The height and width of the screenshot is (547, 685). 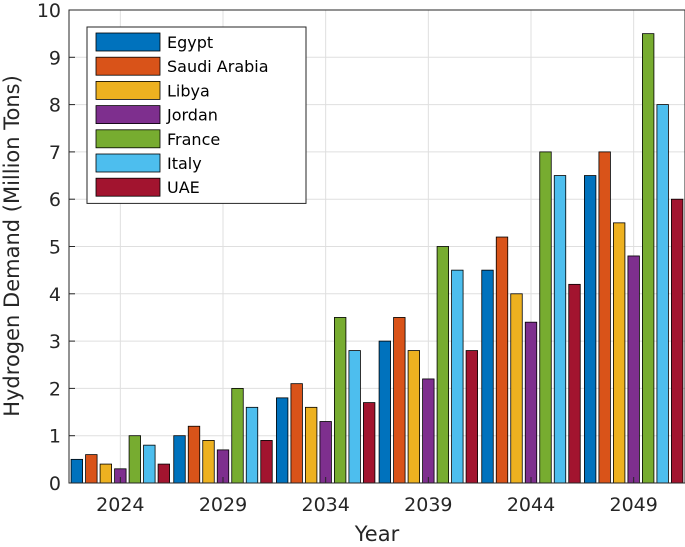 I want to click on legend-label: Jordan, so click(x=192, y=115).